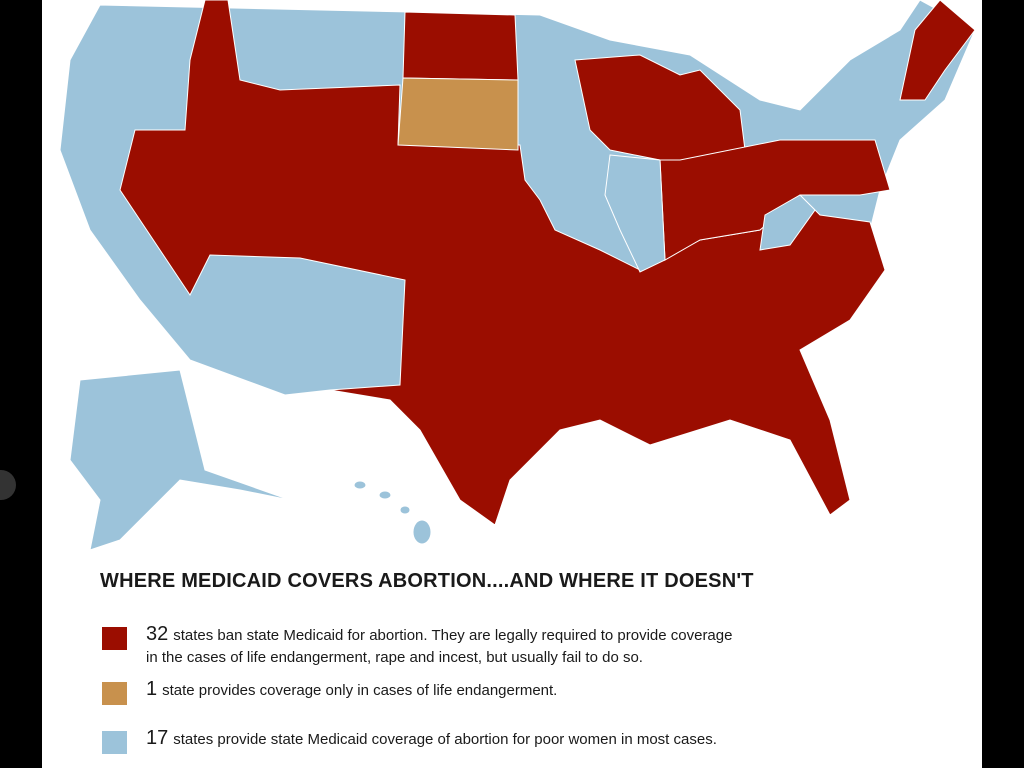 This screenshot has height=768, width=1024. I want to click on count: 1, so click(152, 689).